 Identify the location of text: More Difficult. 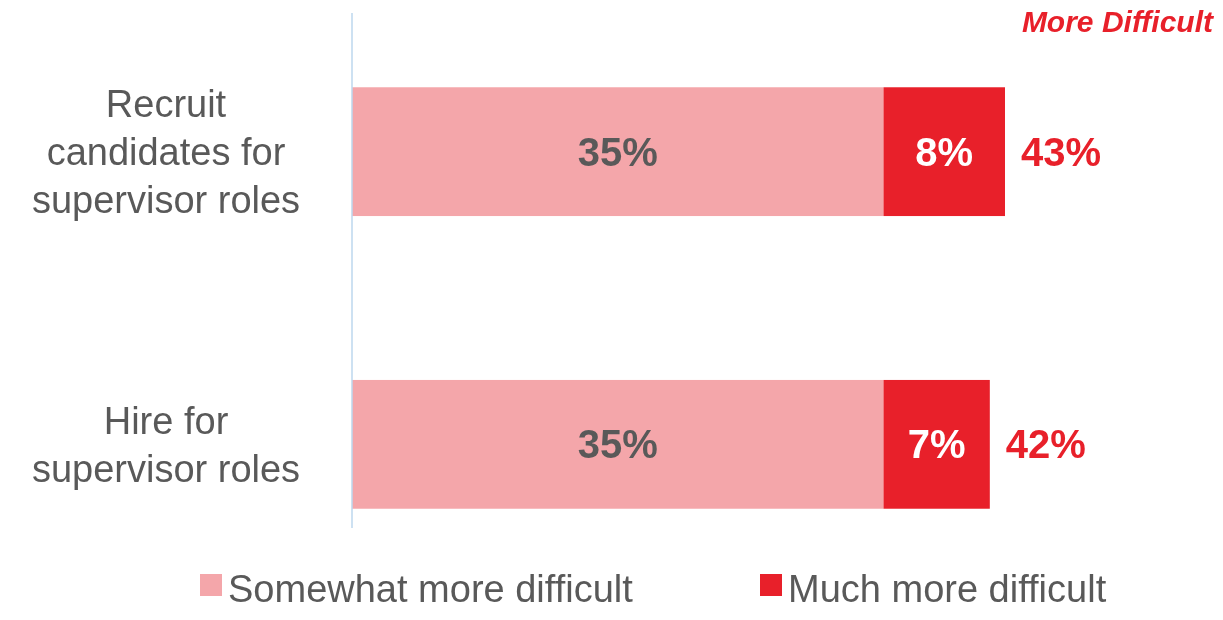
(1118, 21).